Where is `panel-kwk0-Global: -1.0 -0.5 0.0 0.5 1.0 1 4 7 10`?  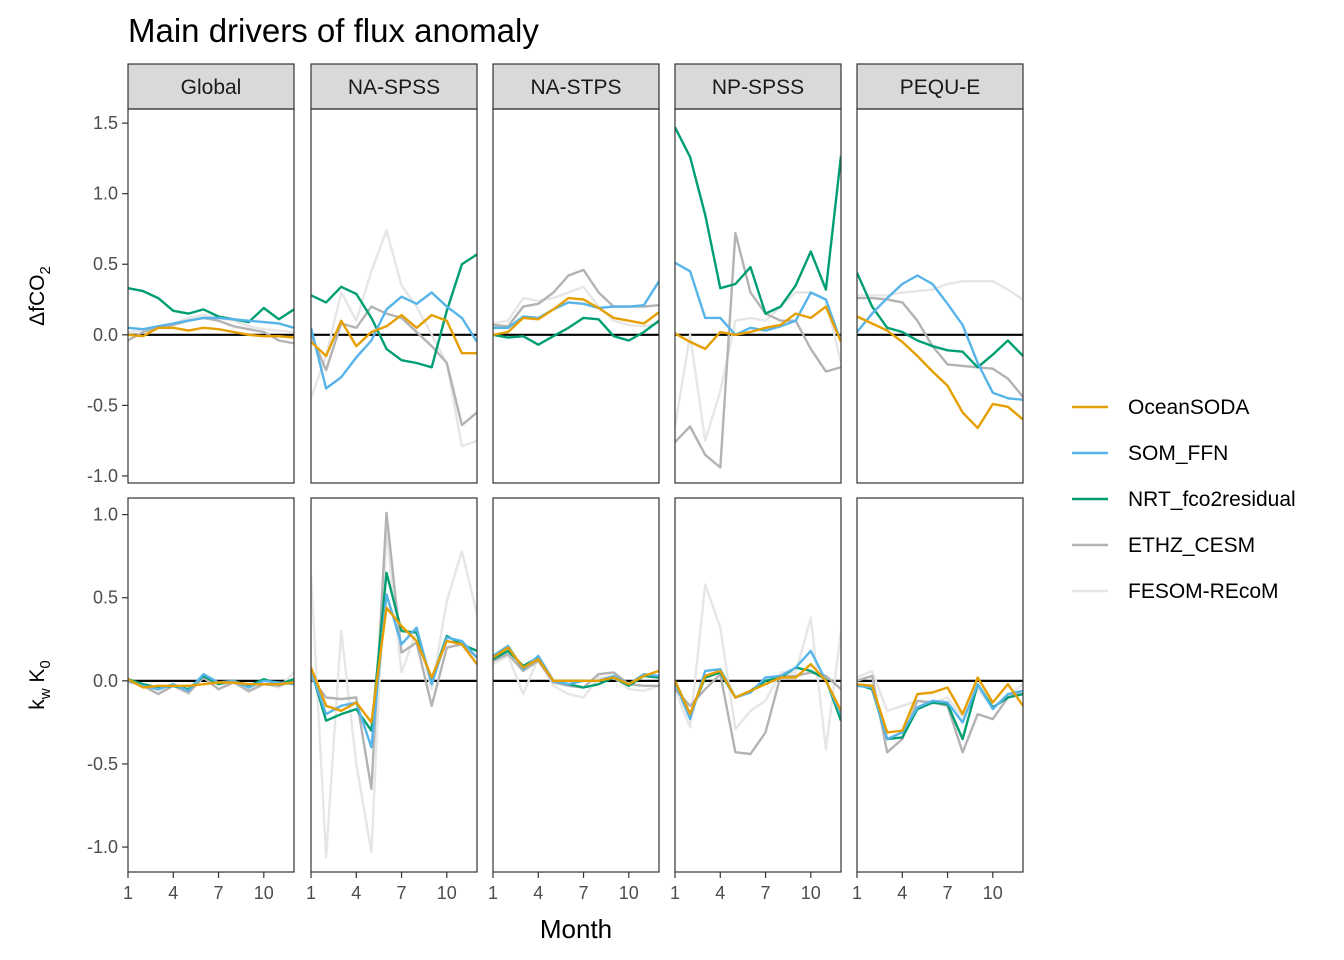
panel-kwk0-Global: -1.0 -0.5 0.0 0.5 1.0 1 4 7 10 is located at coordinates (191, 700).